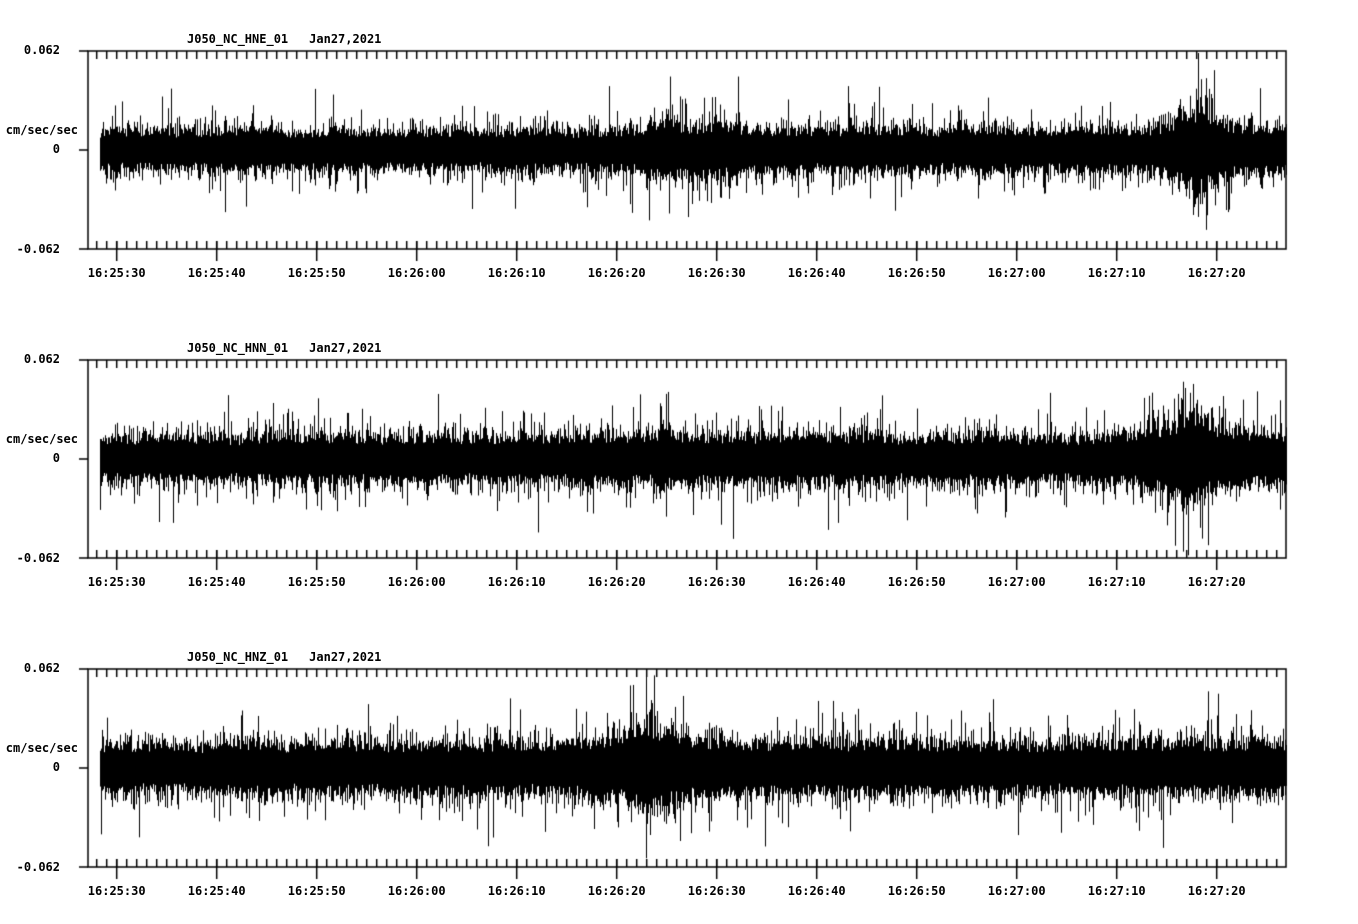 The image size is (1358, 924). Describe the element at coordinates (238, 657) in the screenshot. I see `trace-station-label: J050_NC_HNZ_01` at that location.